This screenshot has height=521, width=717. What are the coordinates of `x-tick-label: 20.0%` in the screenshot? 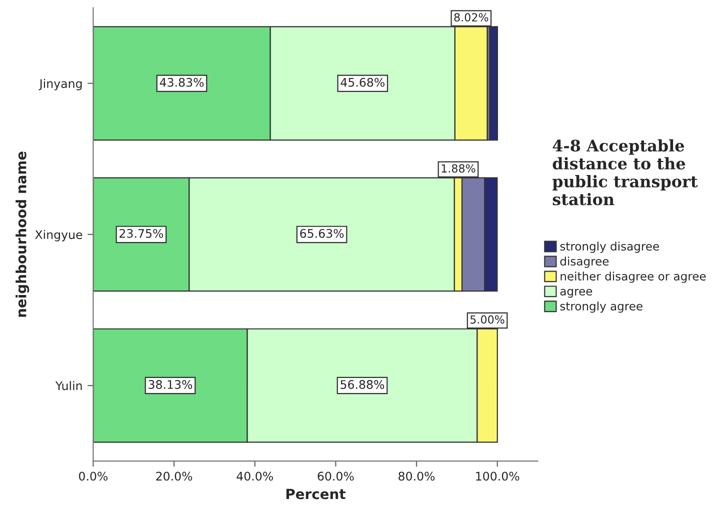 It's located at (174, 476).